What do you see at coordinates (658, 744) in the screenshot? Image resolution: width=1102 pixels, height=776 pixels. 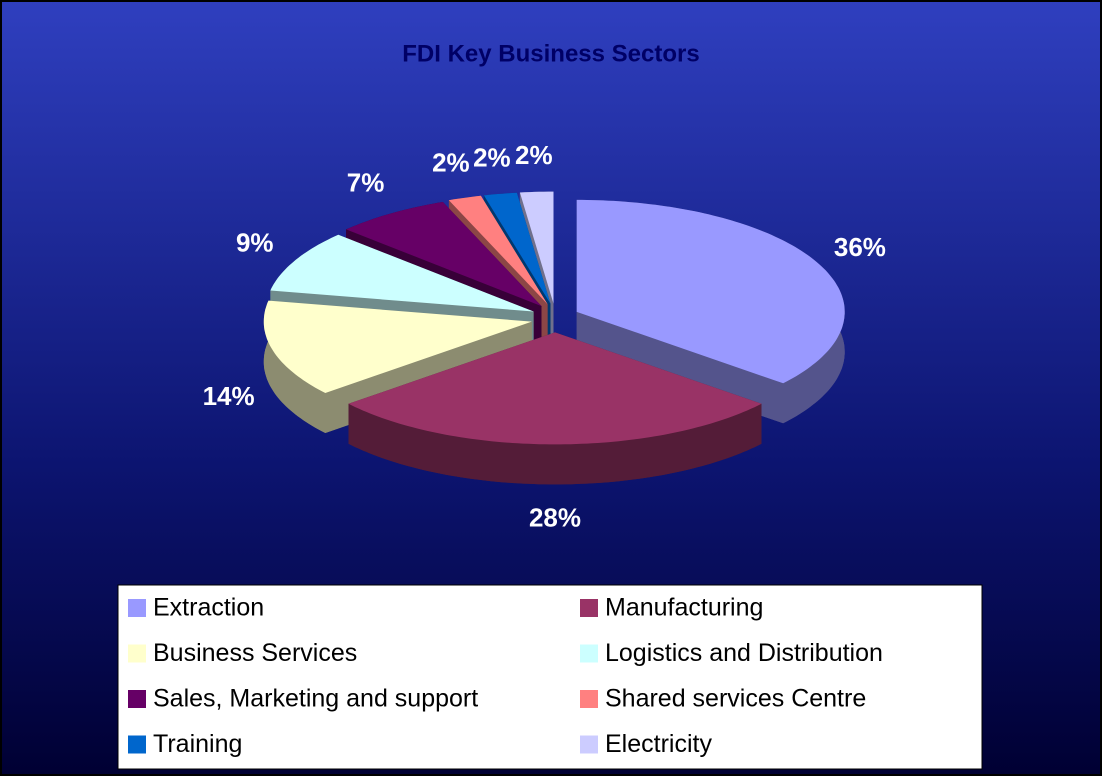 I see `legend-label: Electricity` at bounding box center [658, 744].